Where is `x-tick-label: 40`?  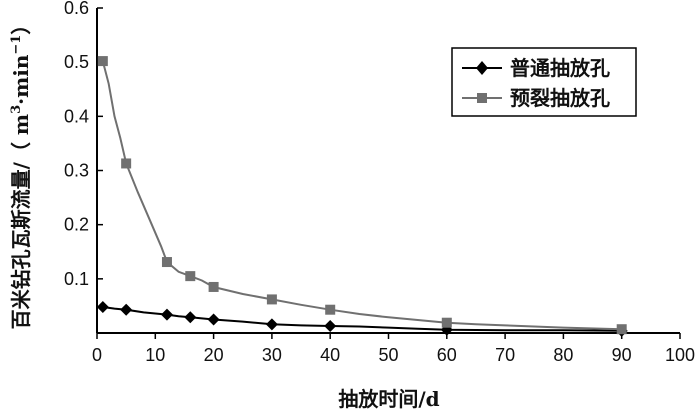 x-tick-label: 40 is located at coordinates (330, 355).